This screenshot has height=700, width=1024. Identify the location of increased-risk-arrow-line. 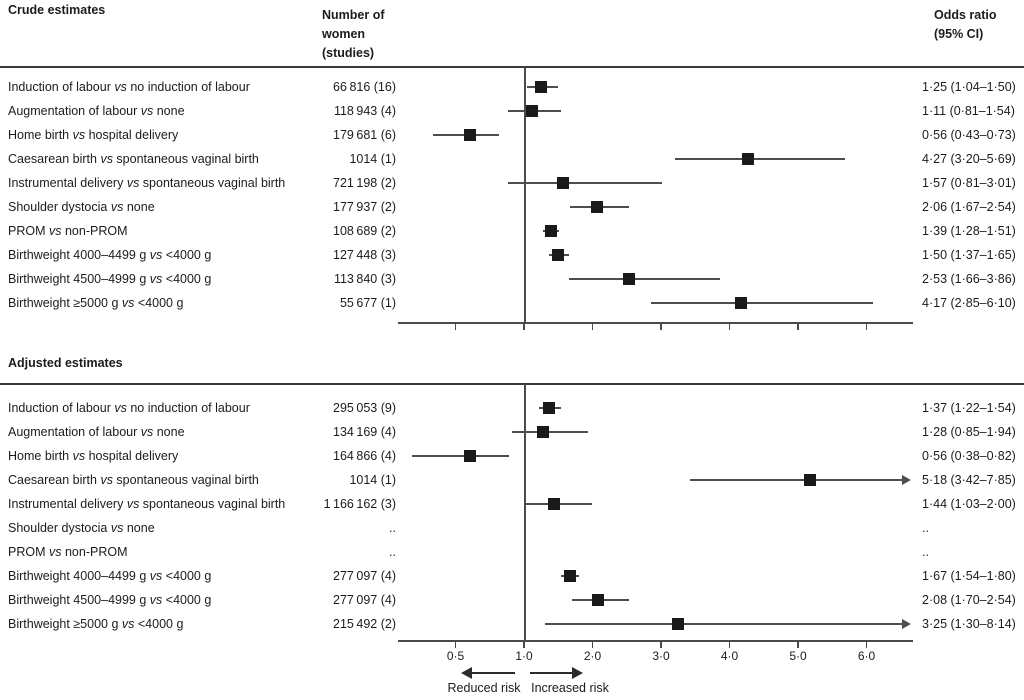
(551, 673).